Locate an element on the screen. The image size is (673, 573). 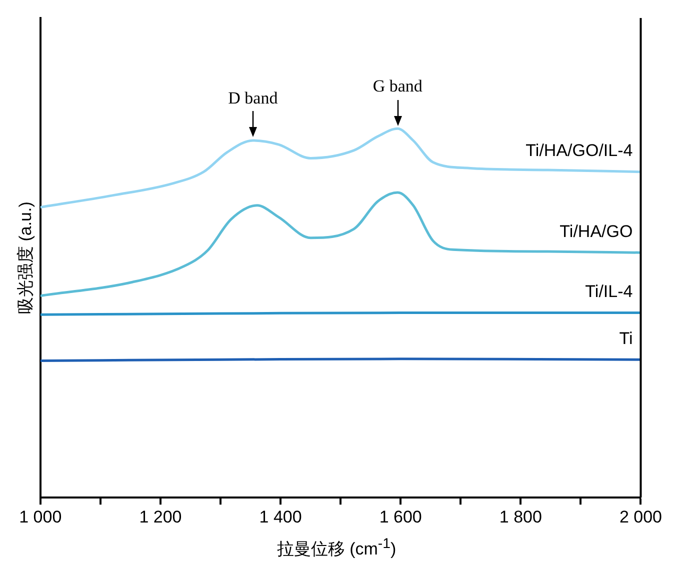
annotation: G band is located at coordinates (397, 86).